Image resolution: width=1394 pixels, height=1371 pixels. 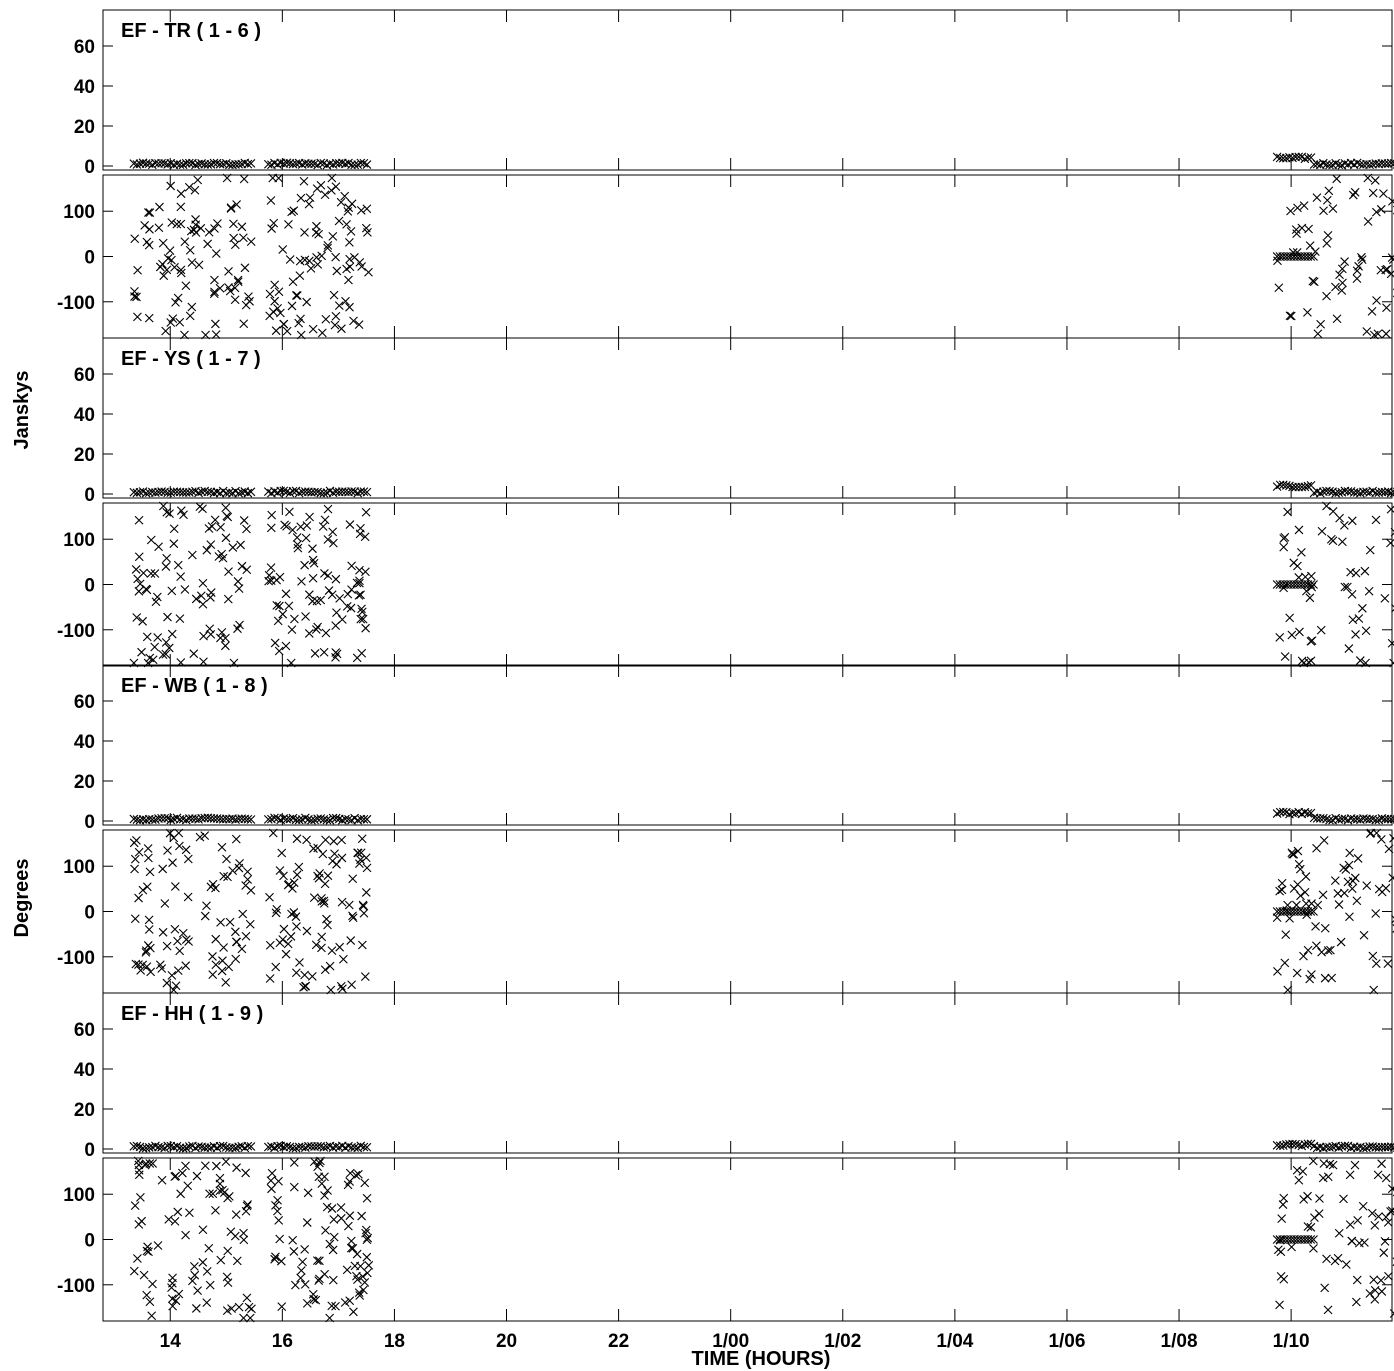 I want to click on x-tick-label: 18, so click(x=394, y=1341).